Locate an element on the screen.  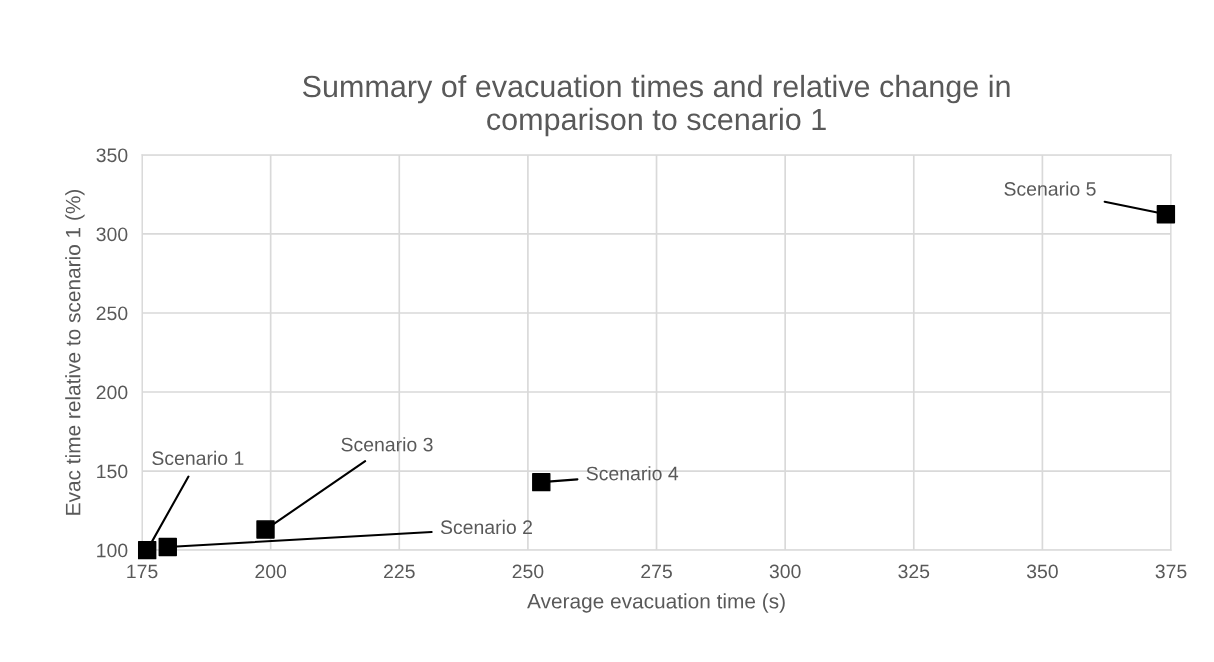
x-tick-label: 250 is located at coordinates (528, 571).